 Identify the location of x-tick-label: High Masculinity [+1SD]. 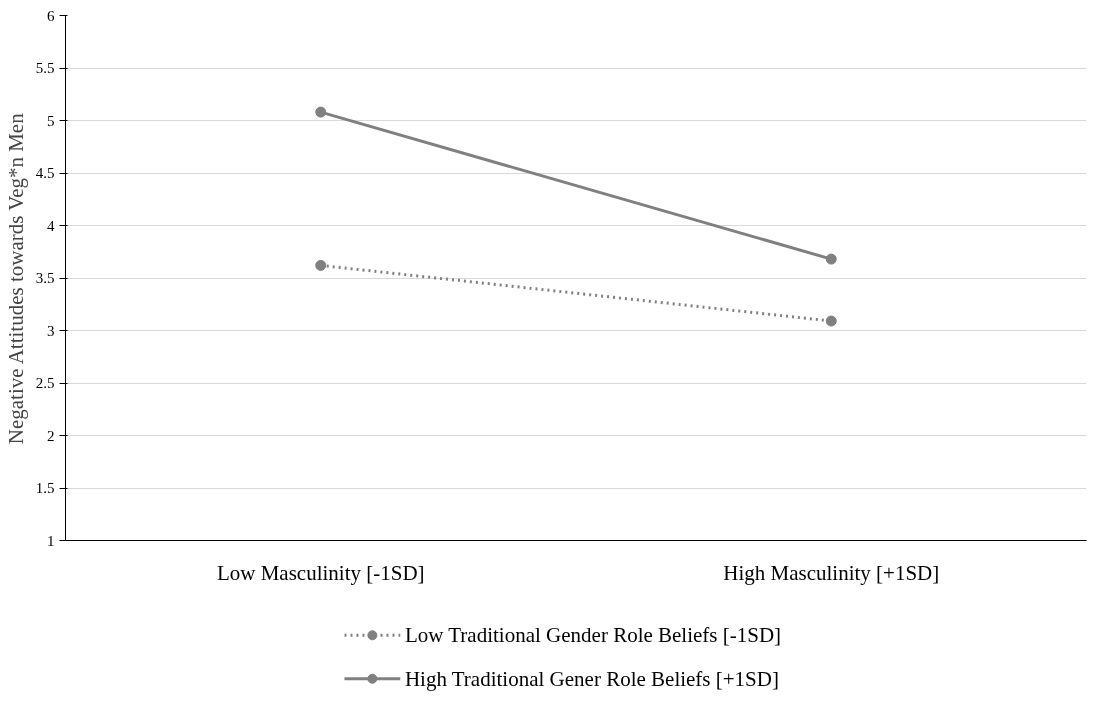
(831, 572).